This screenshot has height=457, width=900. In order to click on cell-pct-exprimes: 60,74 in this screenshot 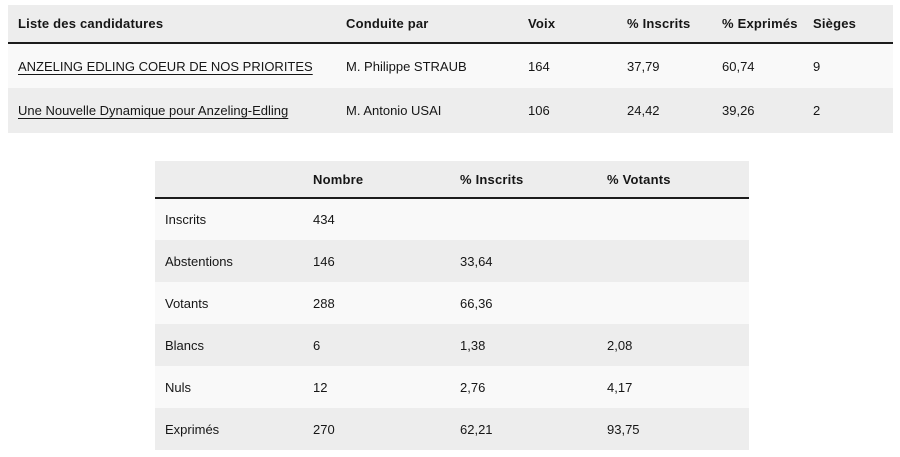, I will do `click(738, 66)`.